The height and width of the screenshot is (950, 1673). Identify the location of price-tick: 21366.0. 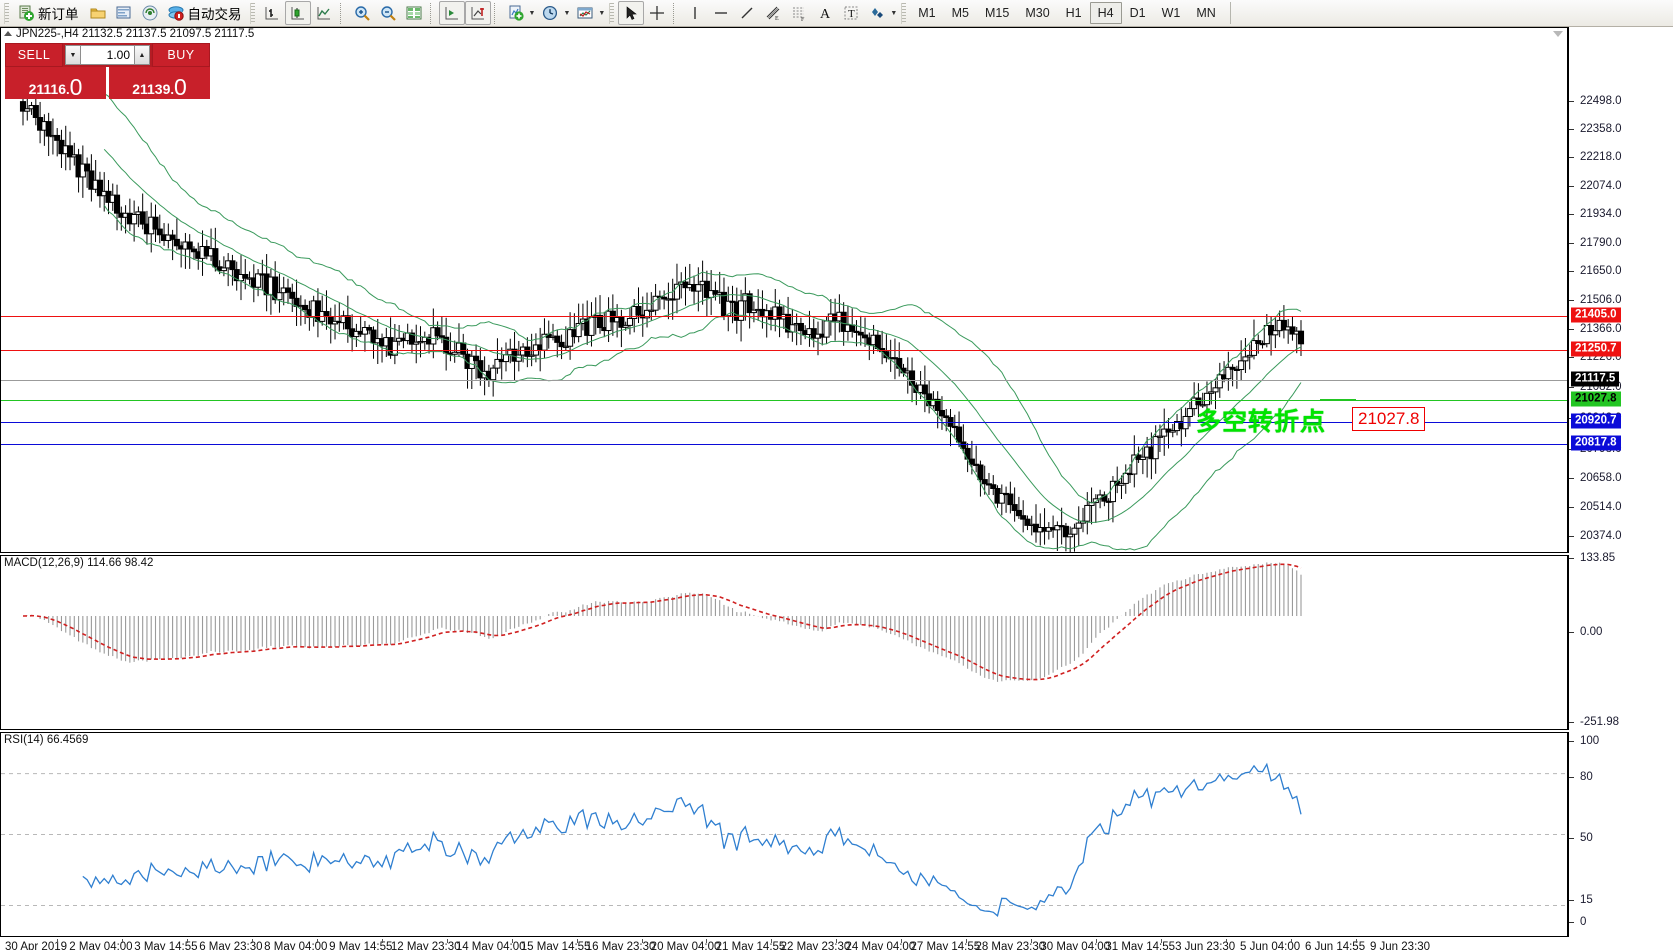
(1595, 329).